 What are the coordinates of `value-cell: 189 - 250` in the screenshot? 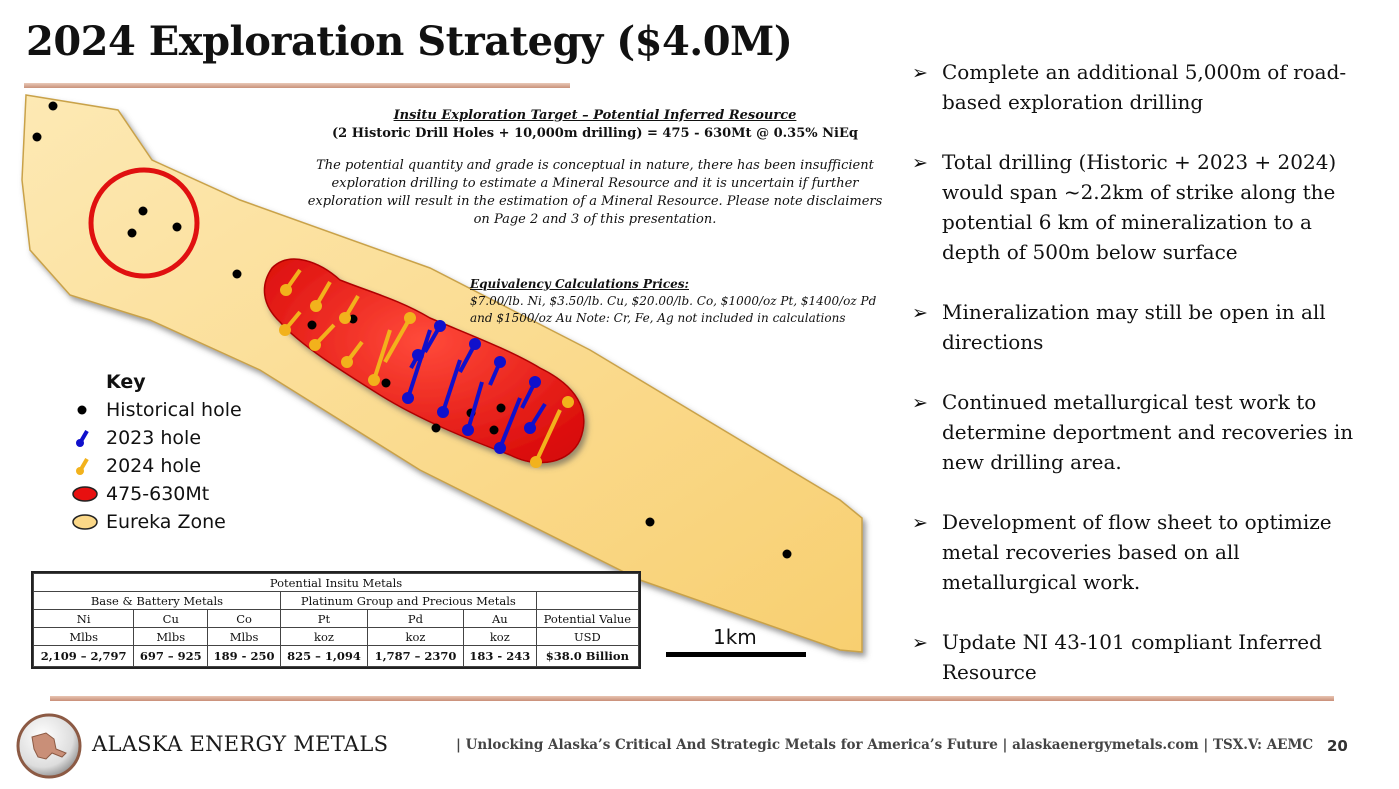 It's located at (244, 656).